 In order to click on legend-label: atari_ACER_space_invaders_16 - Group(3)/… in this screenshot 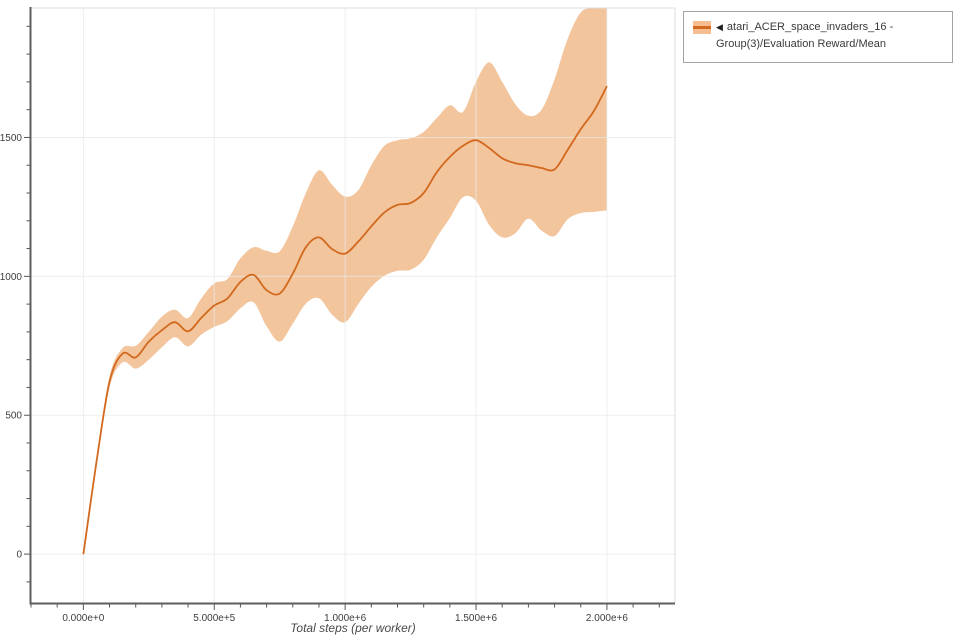, I will do `click(805, 35)`.